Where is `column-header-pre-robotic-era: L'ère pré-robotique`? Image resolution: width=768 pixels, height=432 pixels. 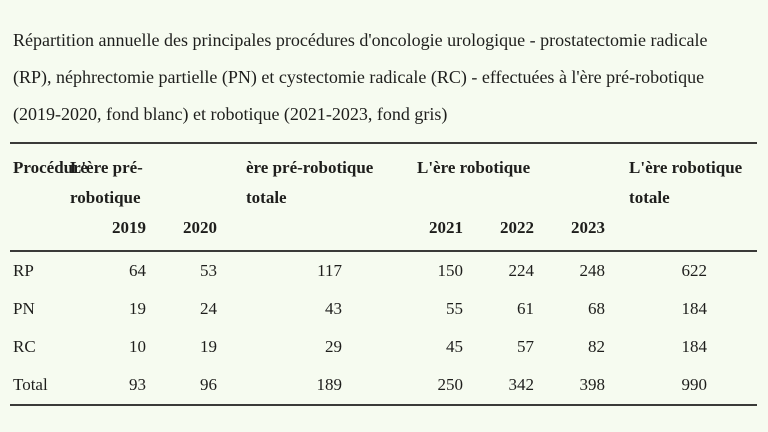
column-header-pre-robotic-era: L'ère pré-robotique is located at coordinates (142, 178).